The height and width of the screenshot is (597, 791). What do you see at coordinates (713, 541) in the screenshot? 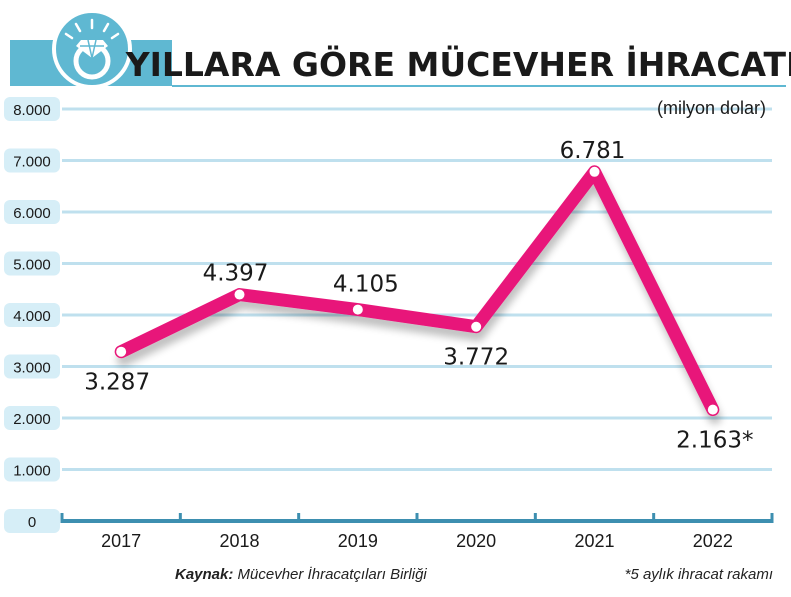
I see `x-tick-label: 2022` at bounding box center [713, 541].